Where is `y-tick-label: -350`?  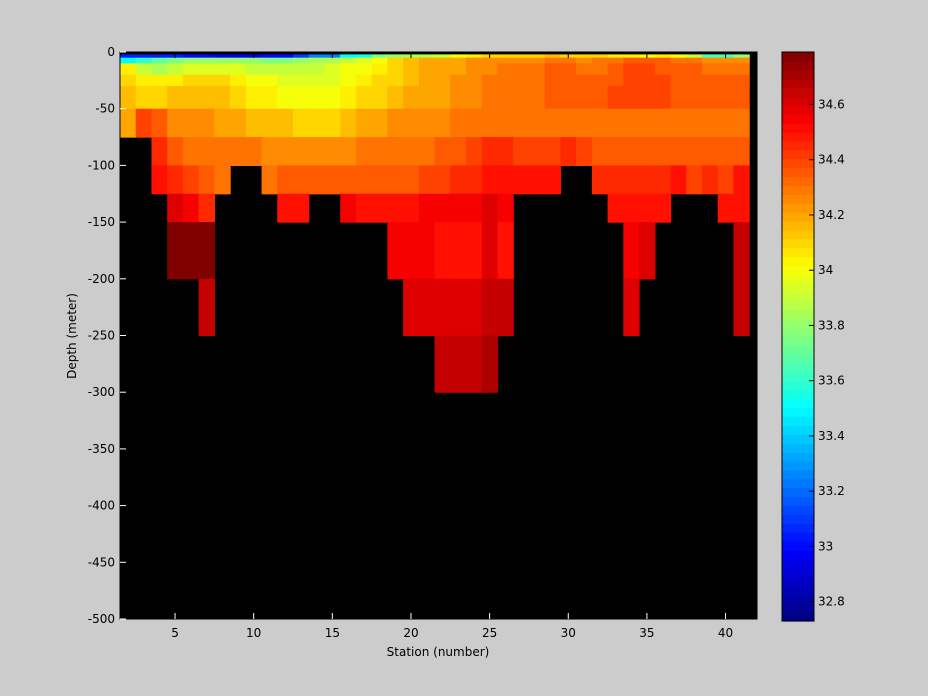
y-tick-label: -350 is located at coordinates (101, 449).